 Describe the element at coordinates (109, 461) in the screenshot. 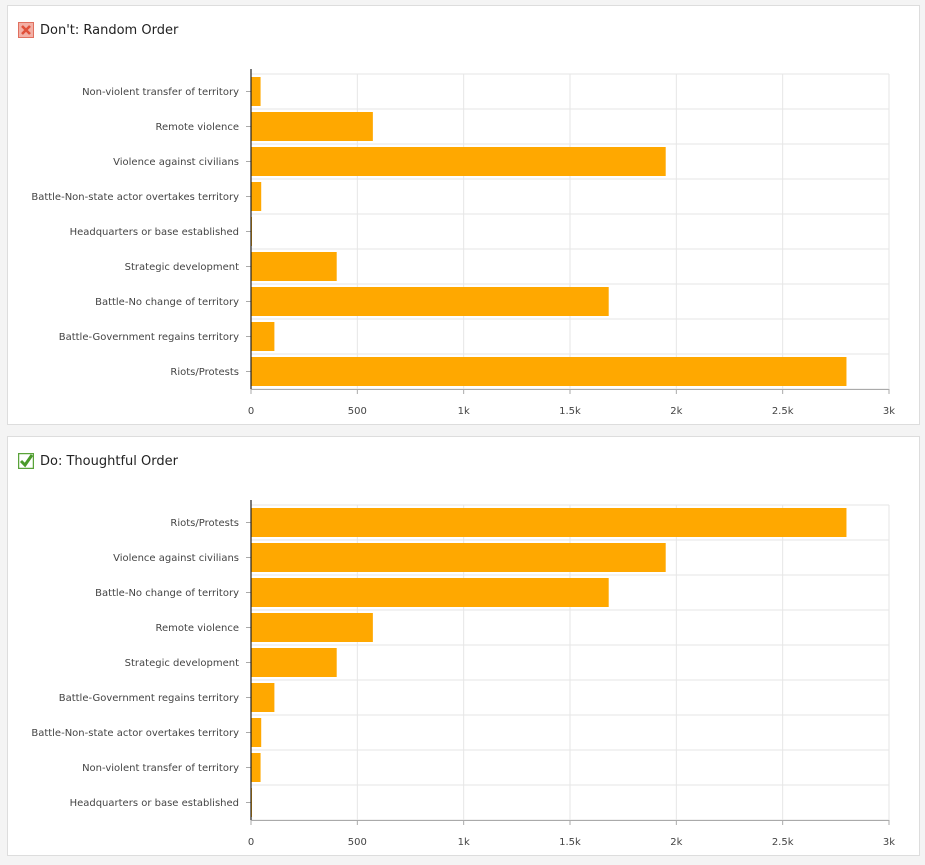

I see `chart-title-text: Do: Thoughtful Order` at that location.